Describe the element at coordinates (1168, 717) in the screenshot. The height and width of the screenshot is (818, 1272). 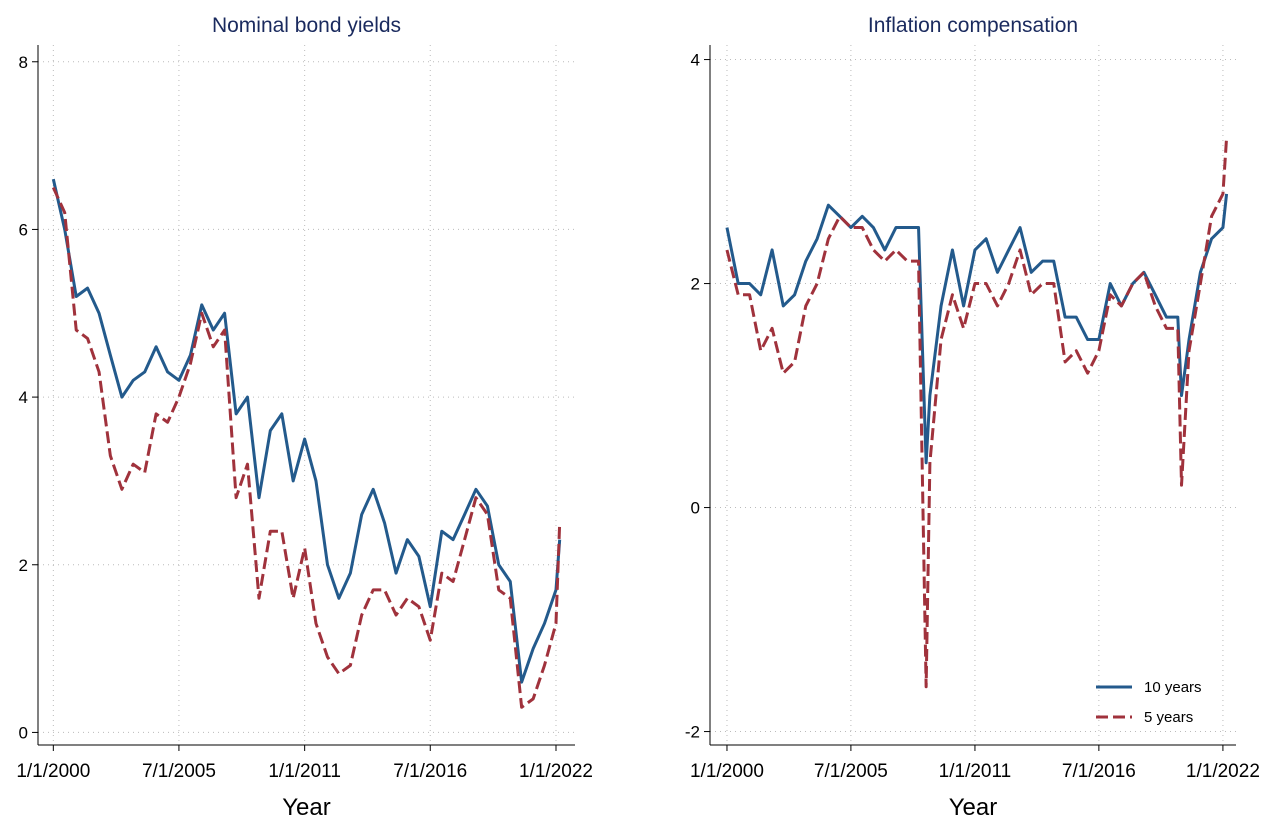
I see `legend-label: 5 years` at that location.